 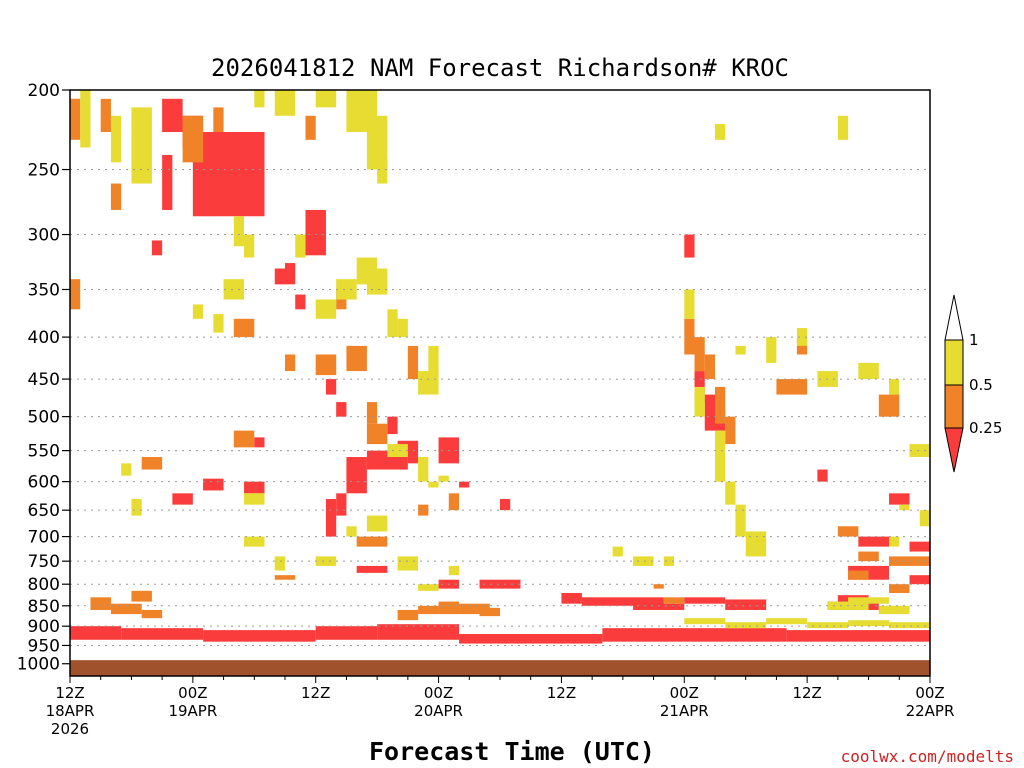 I want to click on x-tick-label: 21APR, so click(x=684, y=711).